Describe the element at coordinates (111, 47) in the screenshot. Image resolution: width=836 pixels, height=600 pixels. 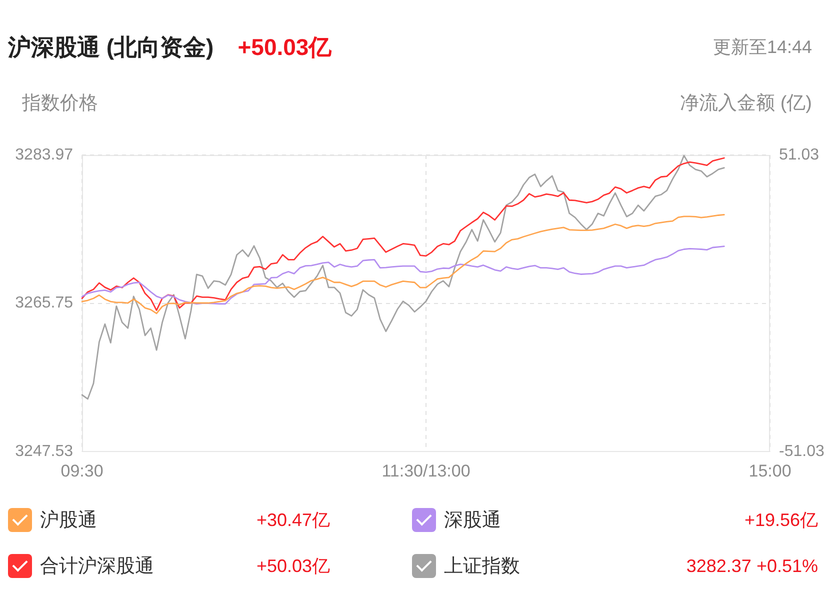
I see `chart-title: 沪深股通 (北向资金)` at that location.